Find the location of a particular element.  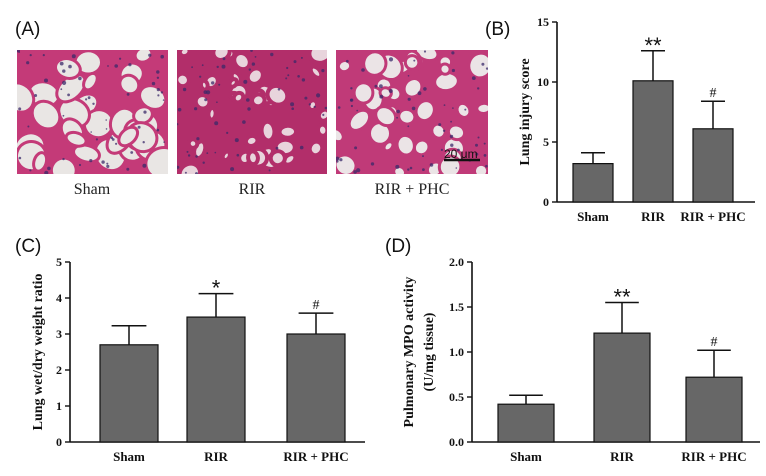

category-label: RIR + PHC is located at coordinates (713, 456).